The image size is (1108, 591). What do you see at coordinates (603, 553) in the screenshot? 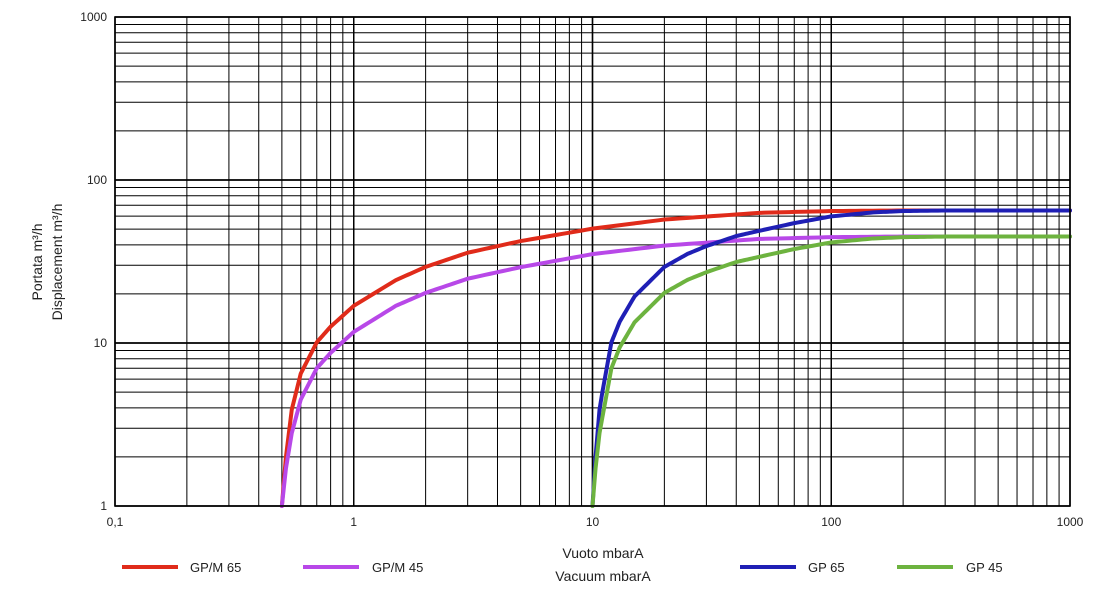
I see `x-axis-title-line1: Vuoto mbarA` at bounding box center [603, 553].